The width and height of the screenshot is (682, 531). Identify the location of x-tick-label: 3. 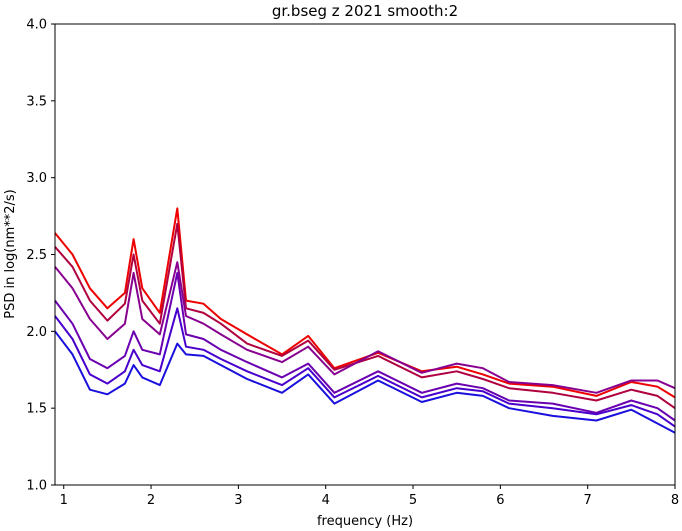
(238, 500).